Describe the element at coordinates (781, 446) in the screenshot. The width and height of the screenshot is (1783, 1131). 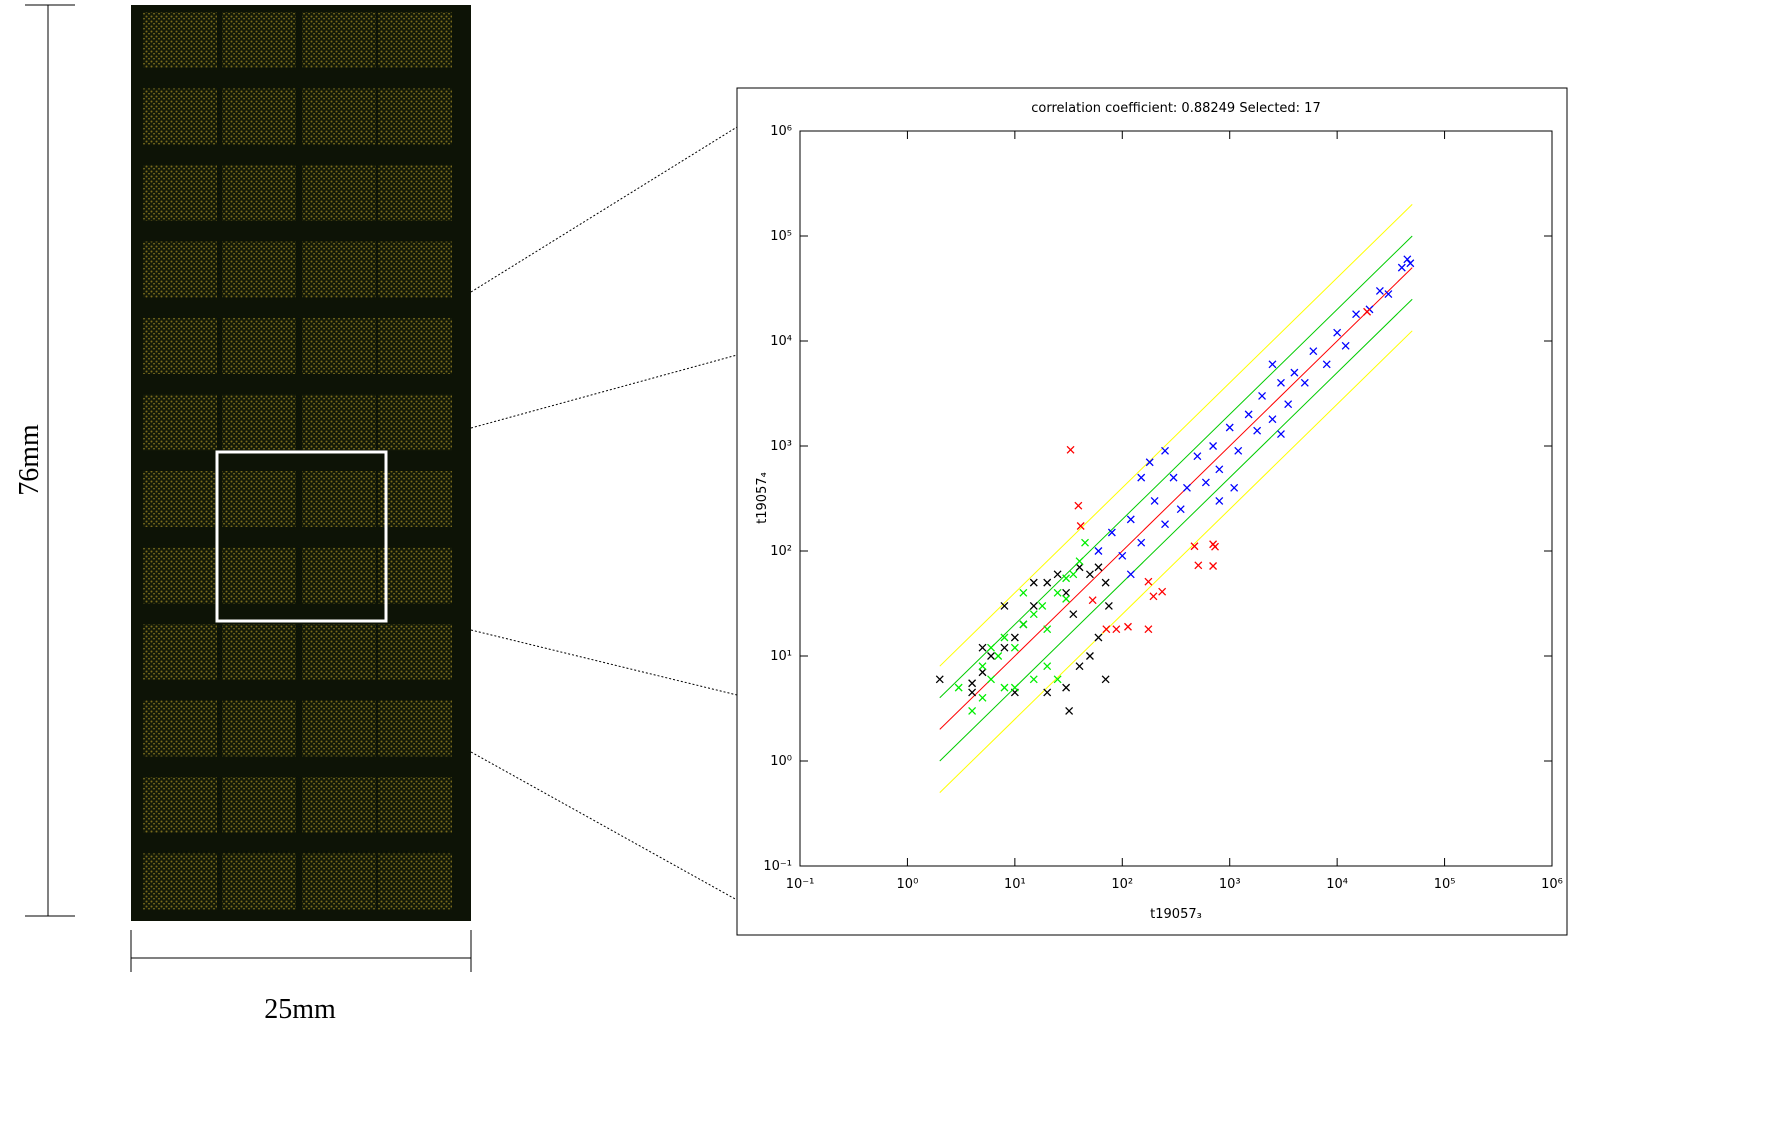
I see `y-tick-label: 10³` at that location.